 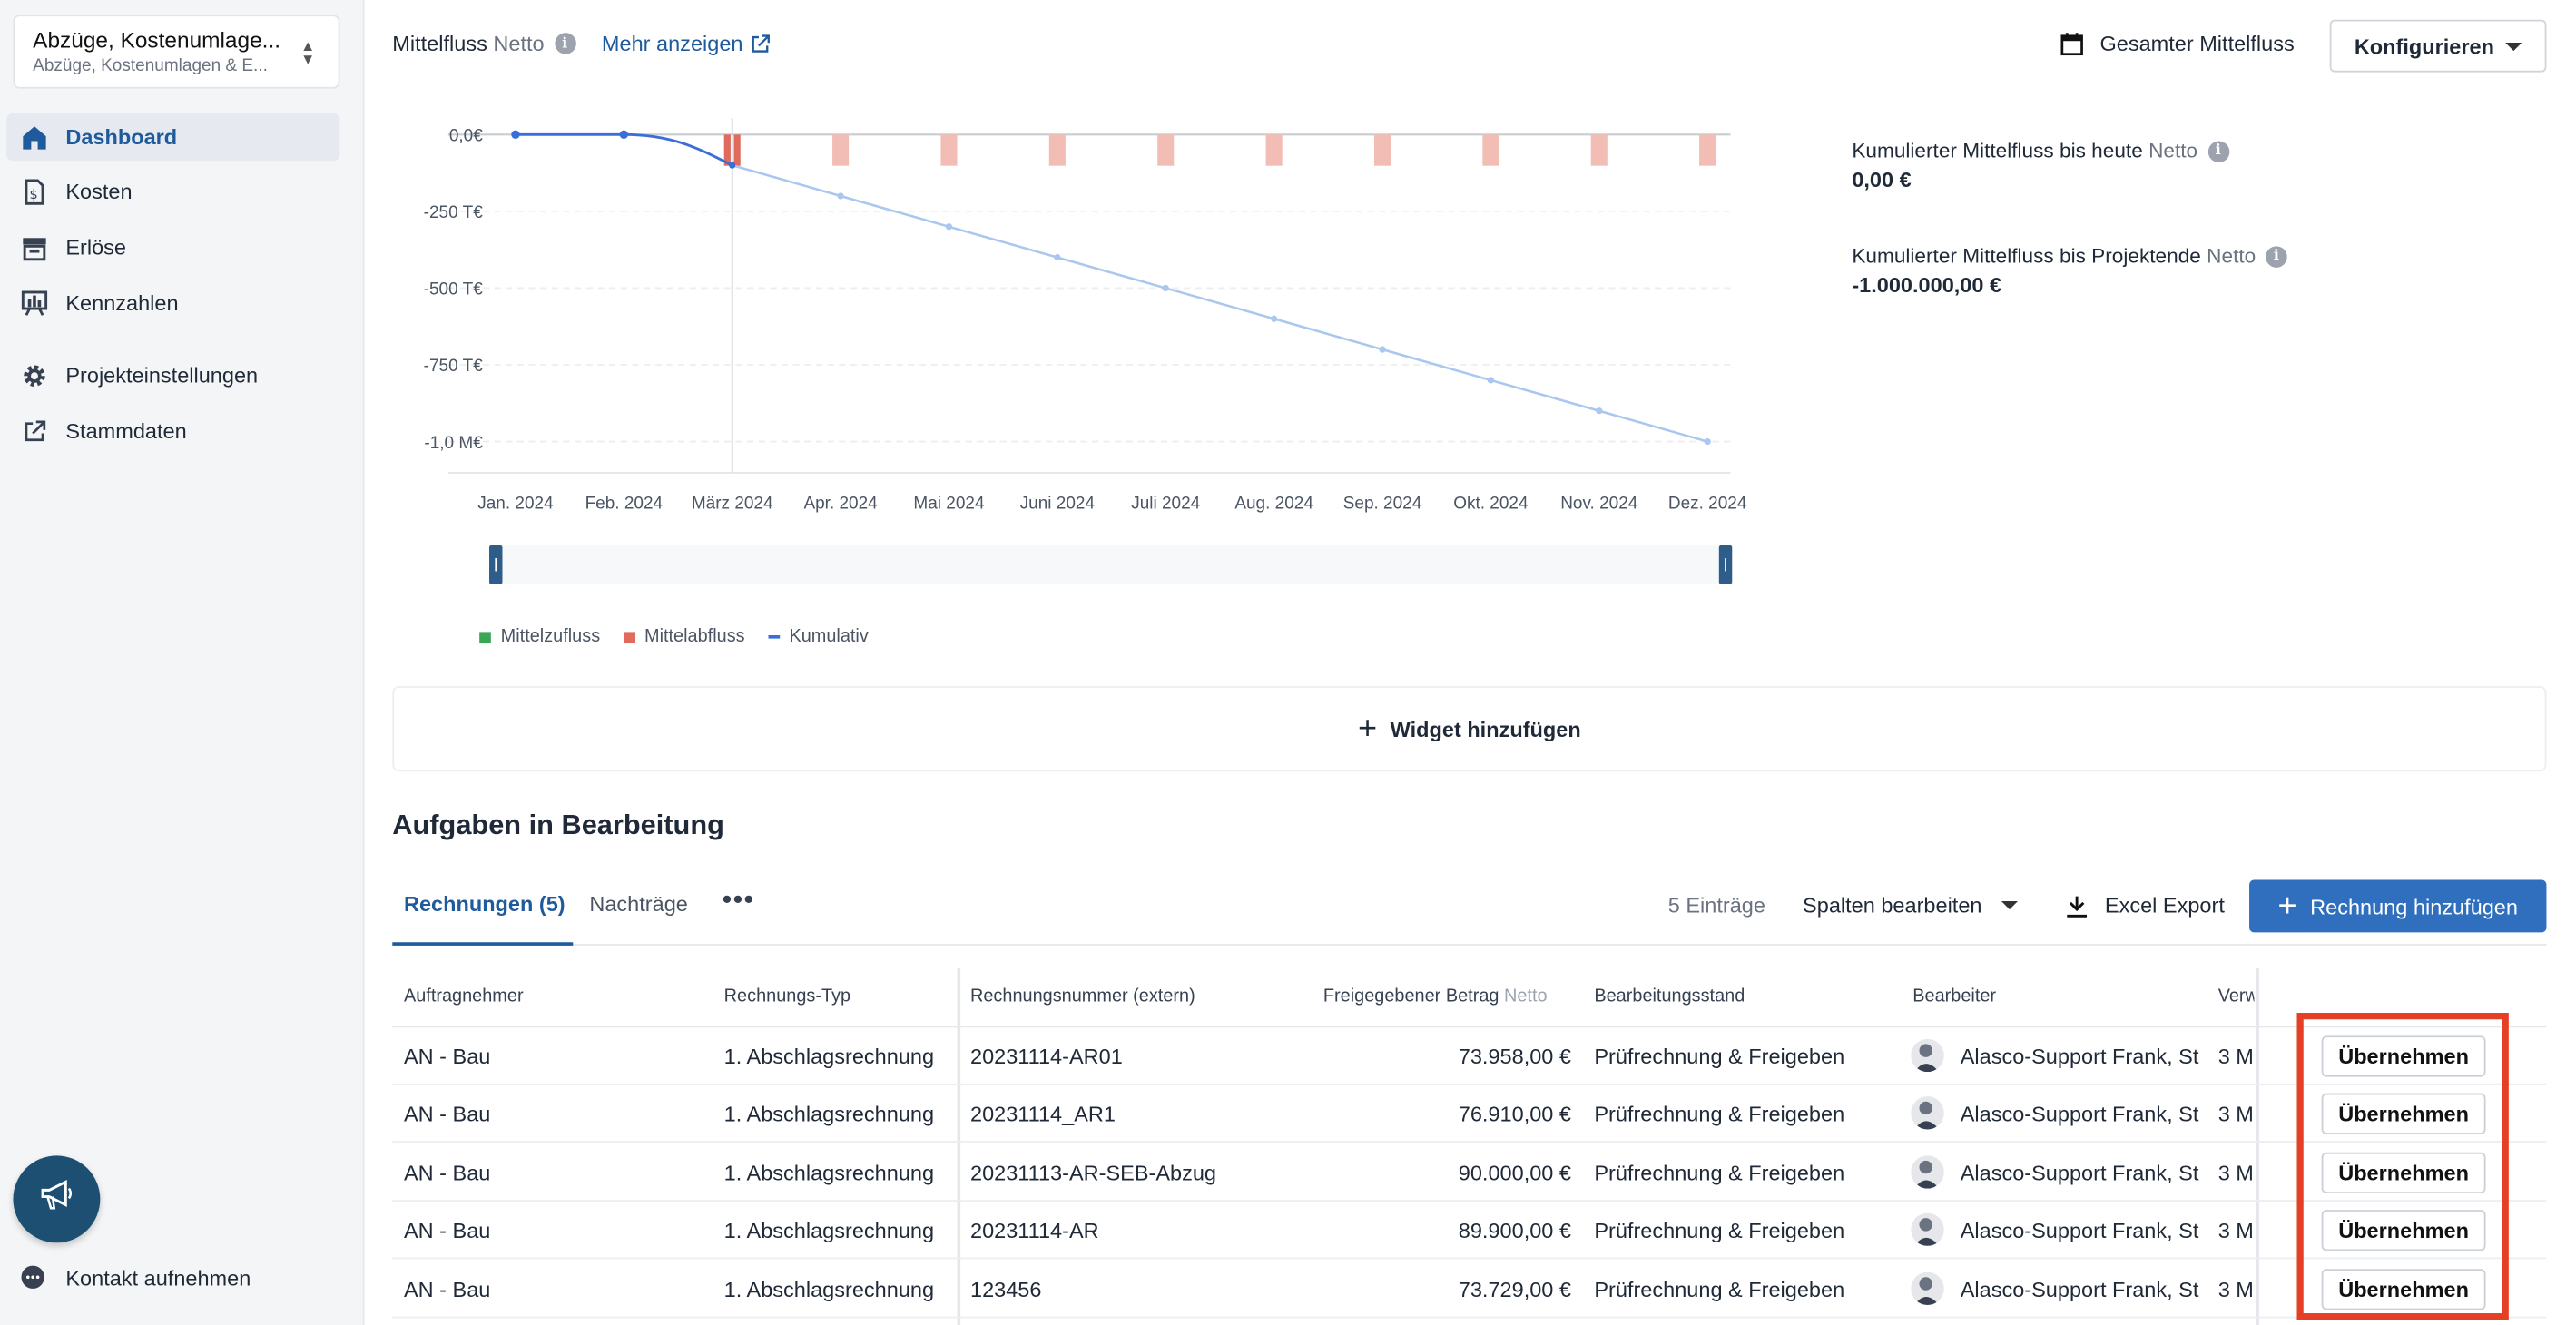 I want to click on legend-item-outflow: Mittelabfluss, so click(x=684, y=636).